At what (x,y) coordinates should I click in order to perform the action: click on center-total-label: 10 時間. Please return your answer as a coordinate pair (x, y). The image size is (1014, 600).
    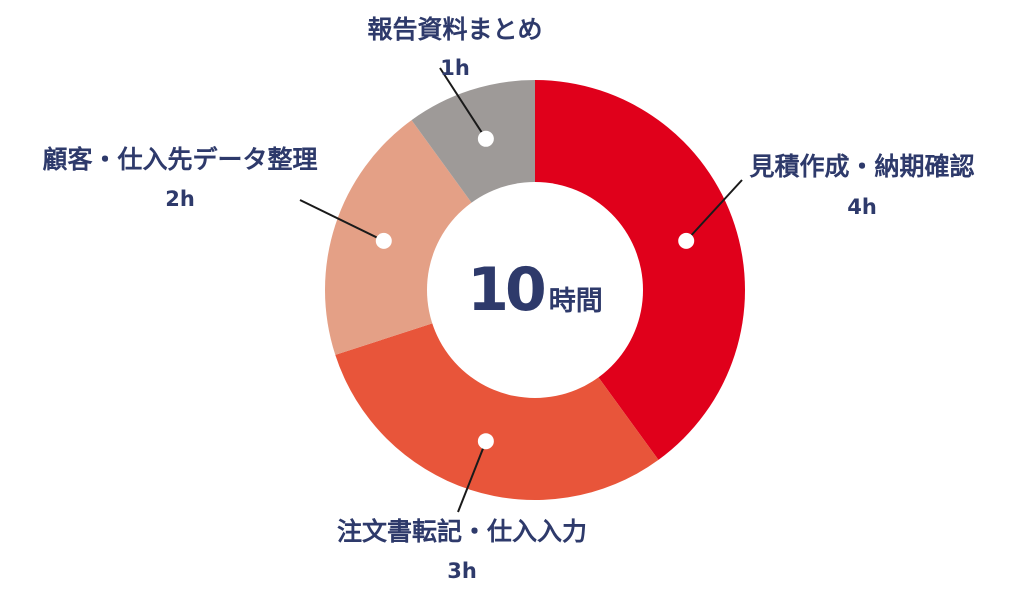
    Looking at the image, I should click on (535, 290).